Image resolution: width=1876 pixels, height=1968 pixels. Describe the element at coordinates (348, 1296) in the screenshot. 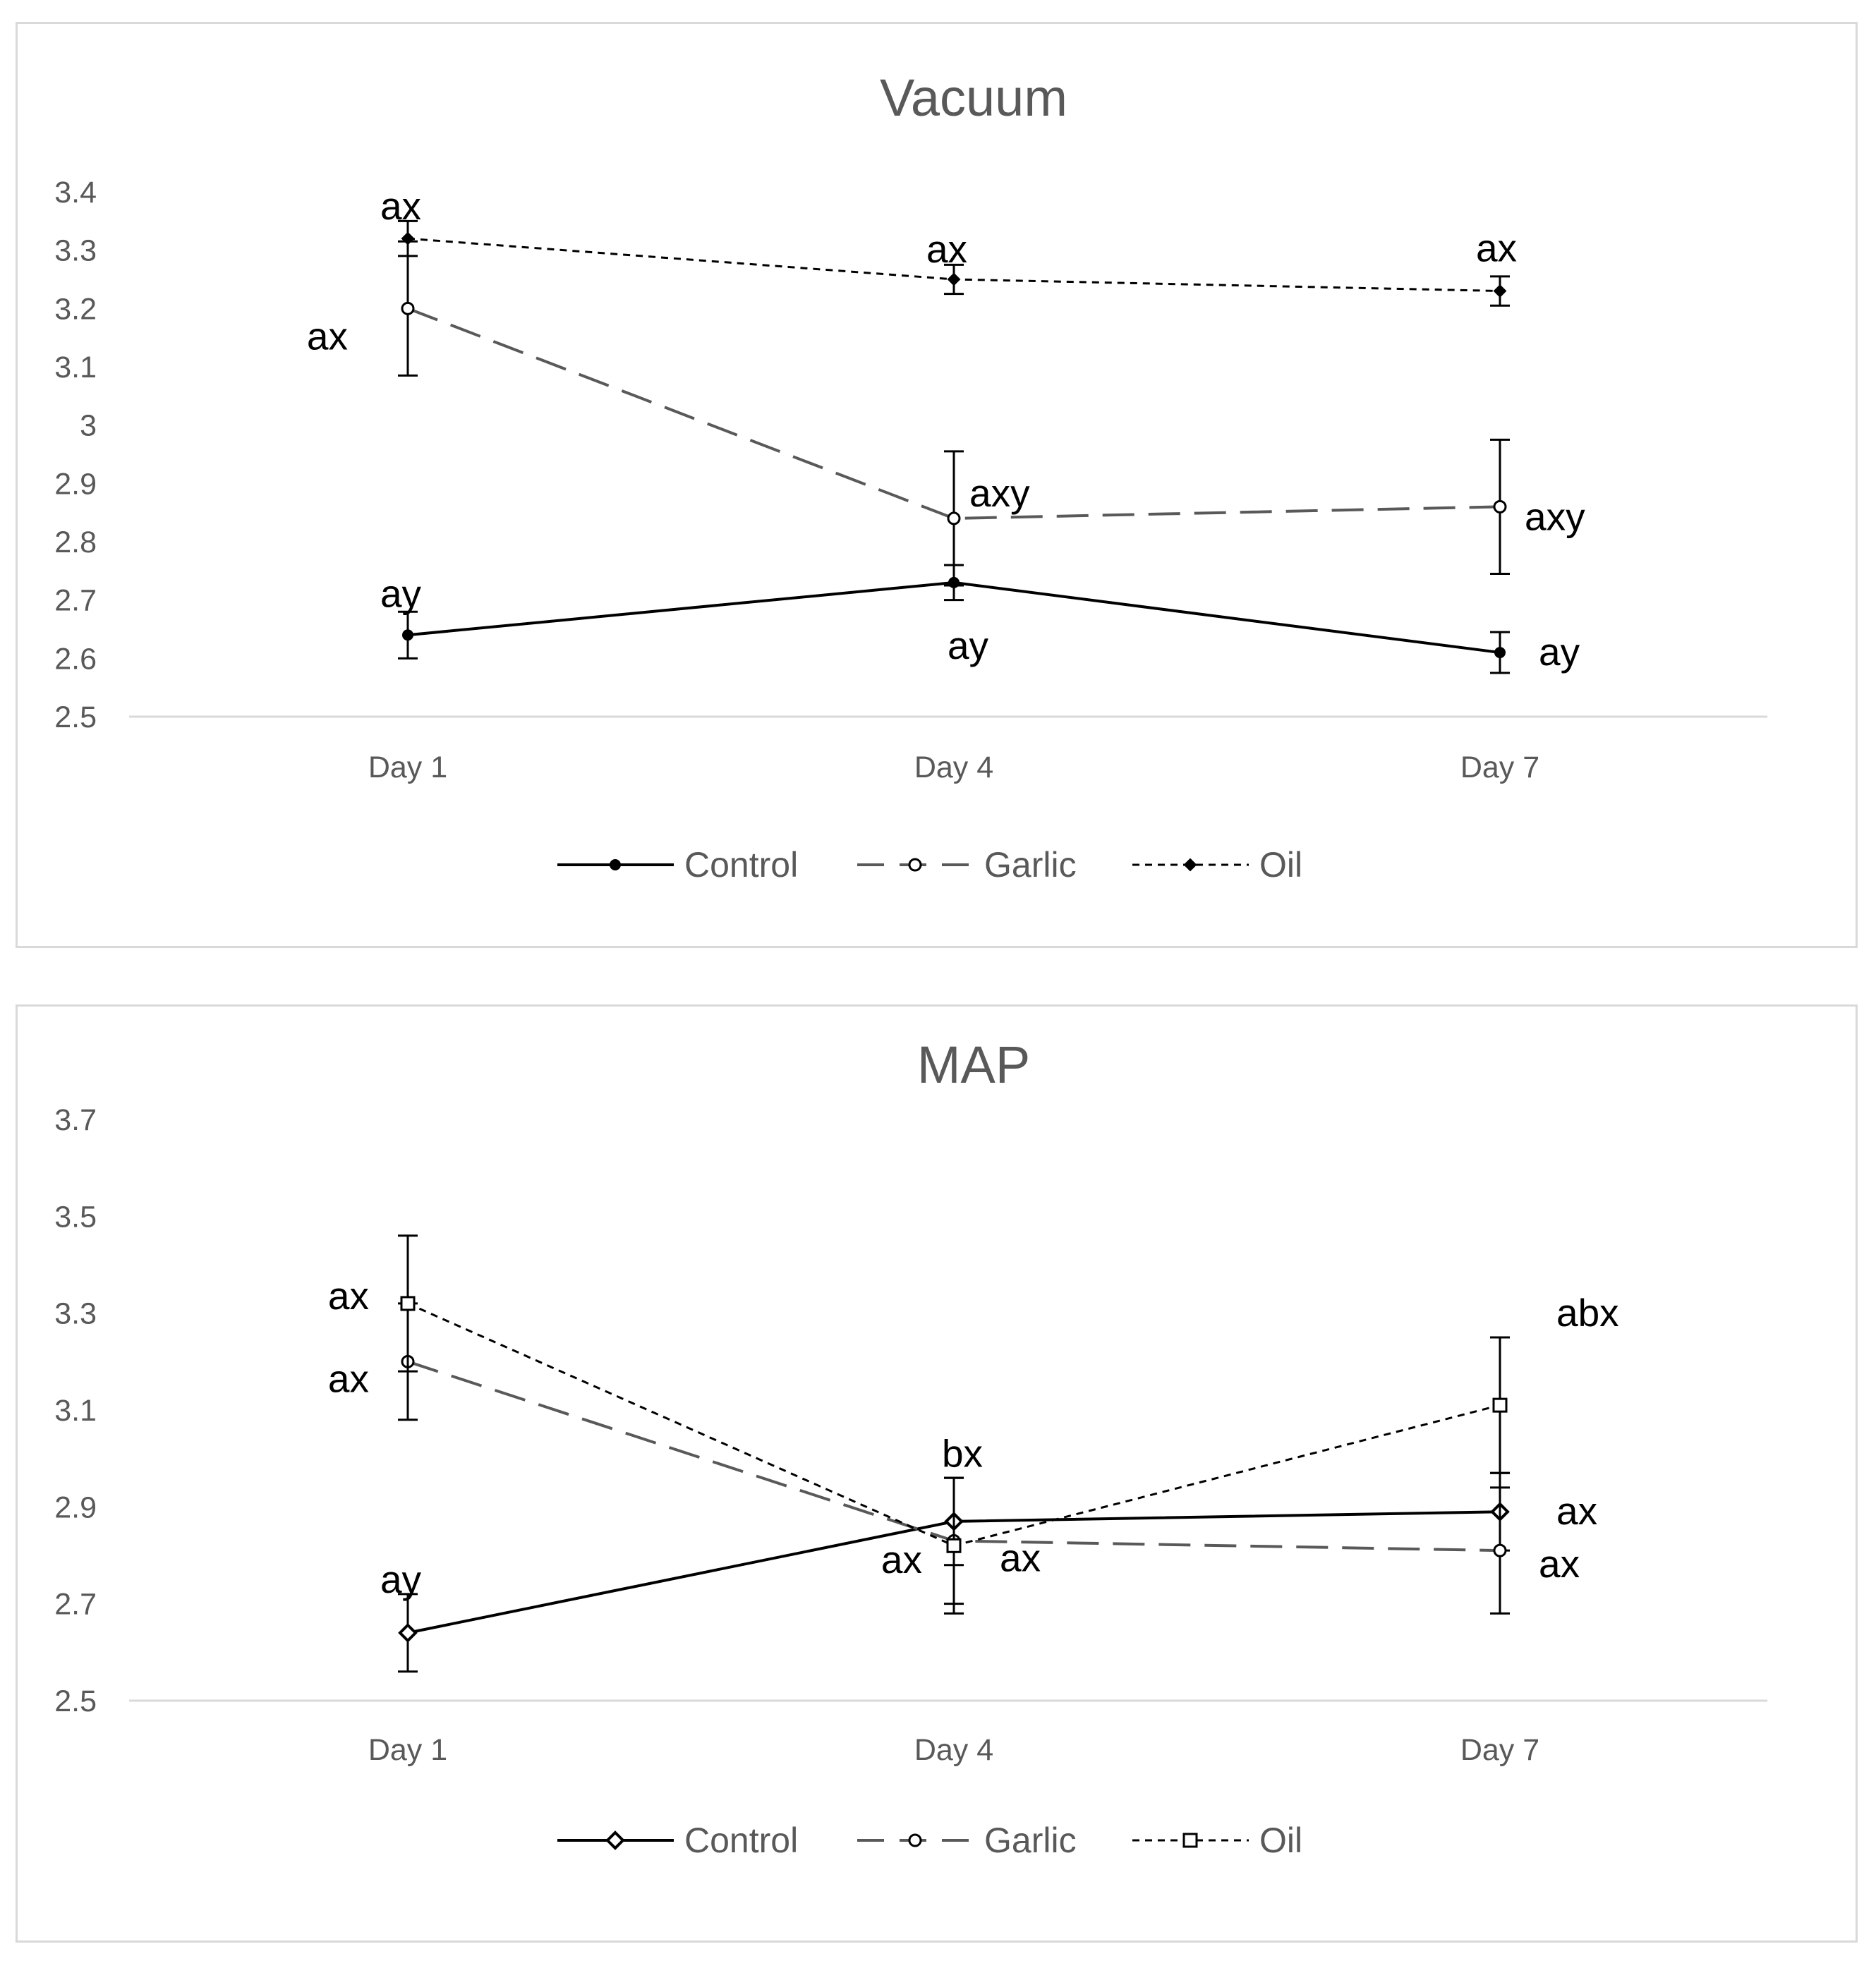

I see `map-oil-data-label: ax` at that location.